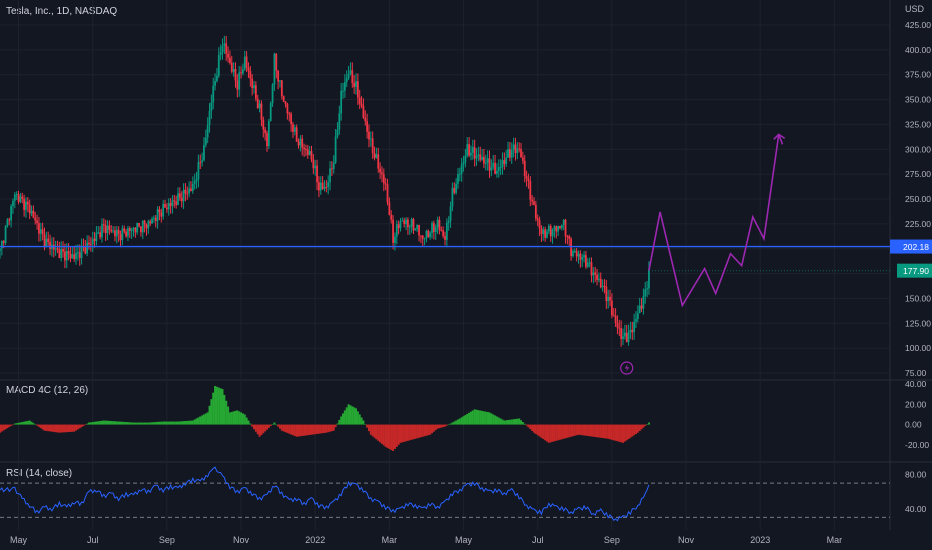  Describe the element at coordinates (918, 199) in the screenshot. I see `price-tick-label: 250.00` at that location.